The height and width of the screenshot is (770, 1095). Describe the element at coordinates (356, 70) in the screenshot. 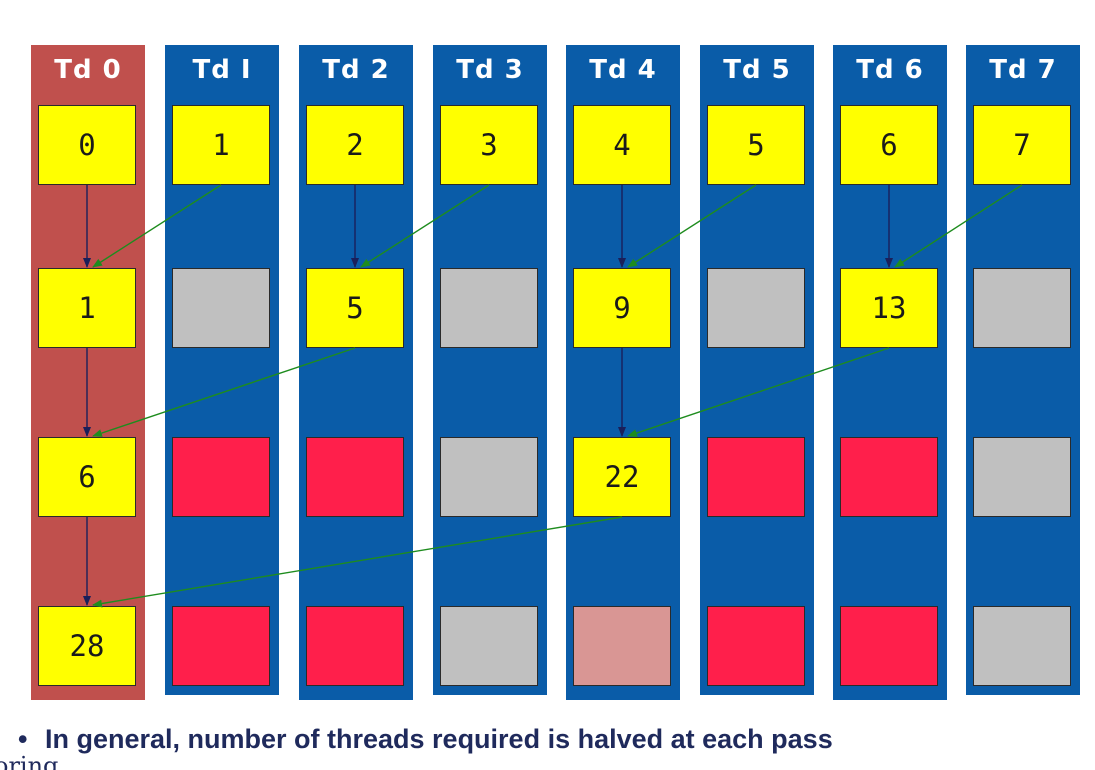

I see `thread-label: Td 2` at that location.